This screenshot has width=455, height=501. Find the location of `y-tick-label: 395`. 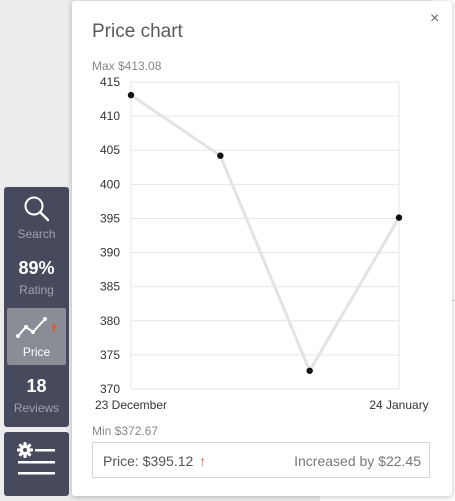

y-tick-label: 395 is located at coordinates (110, 218).